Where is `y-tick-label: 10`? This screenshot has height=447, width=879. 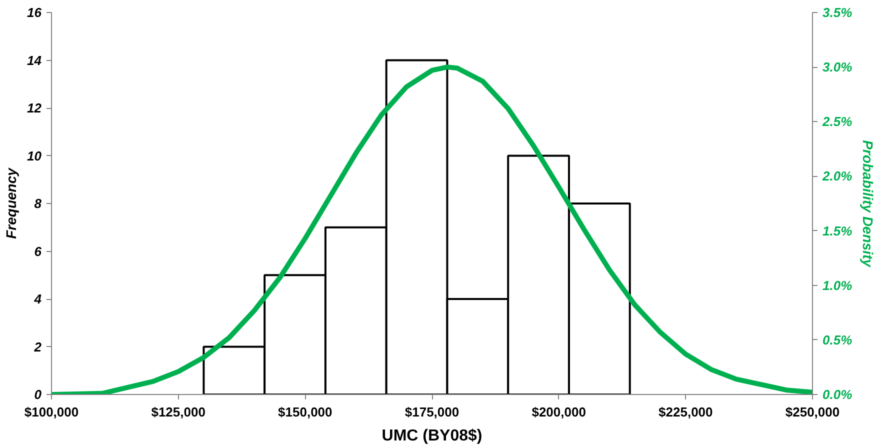
y-tick-label: 10 is located at coordinates (34, 156).